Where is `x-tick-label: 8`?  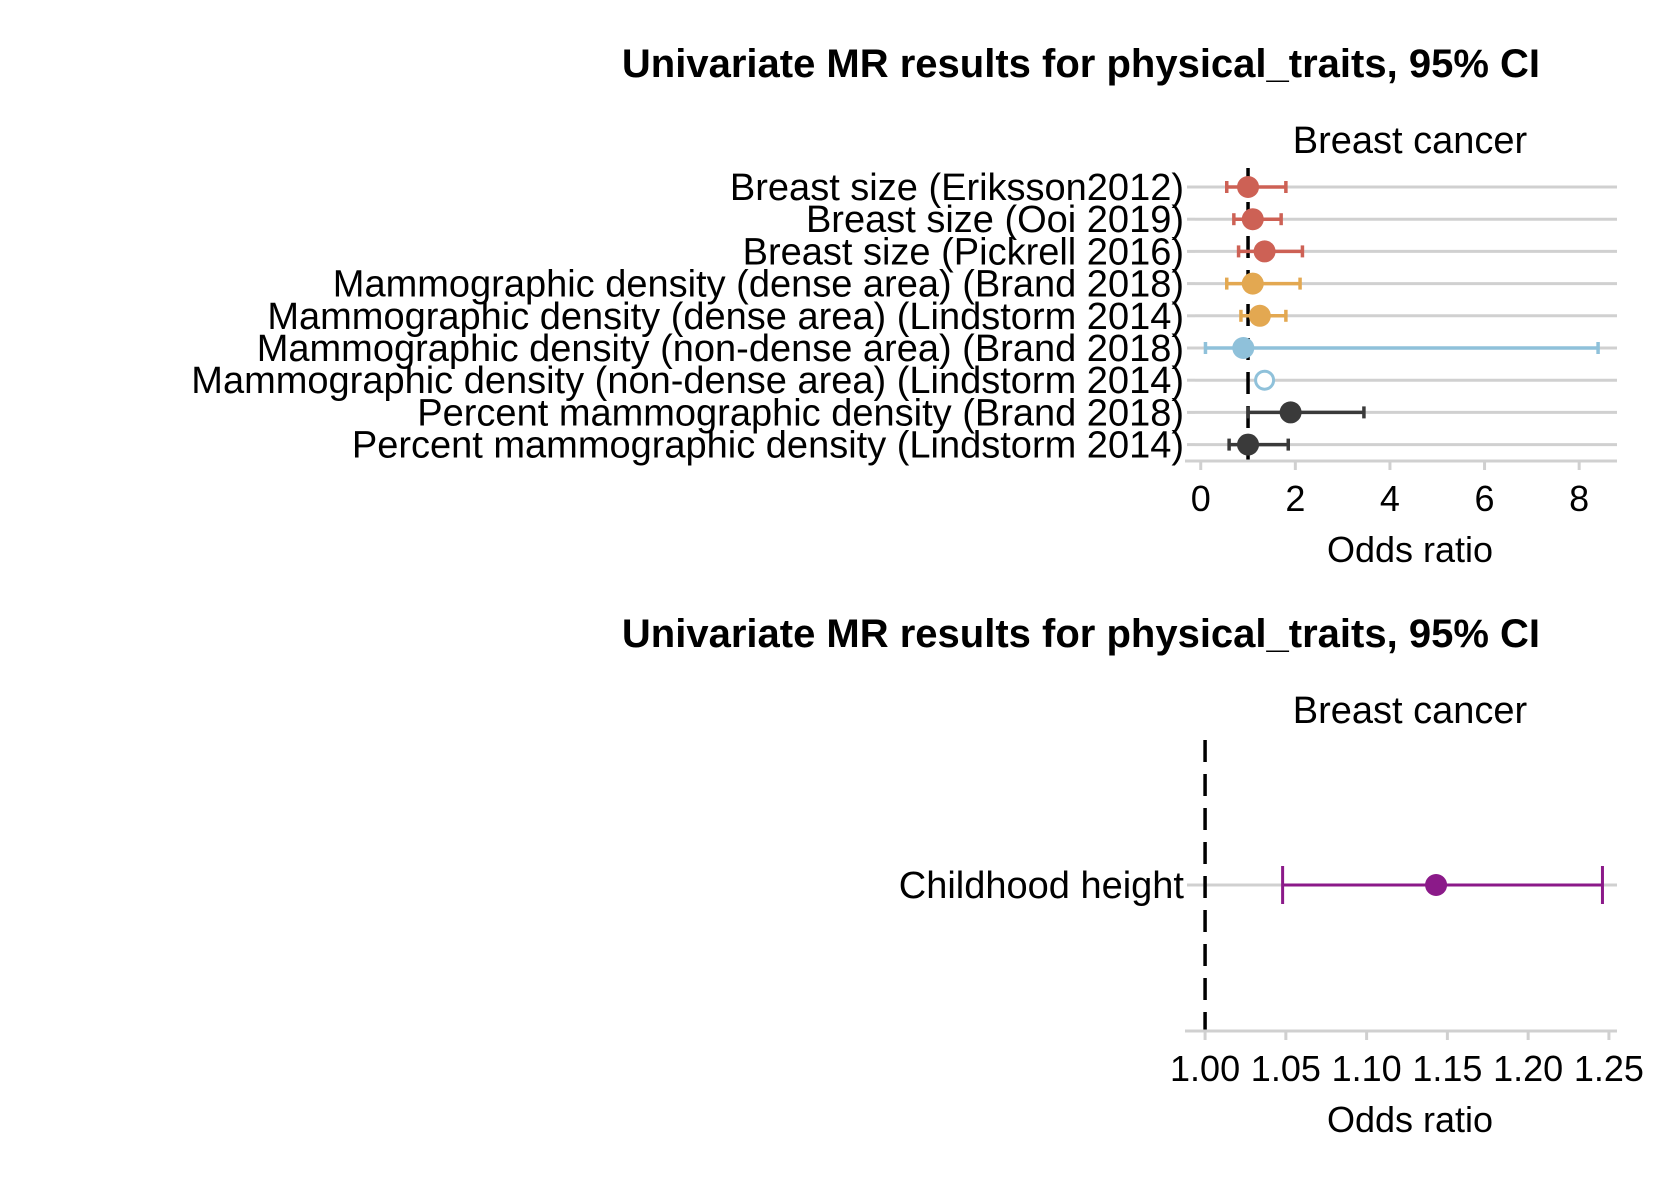 x-tick-label: 8 is located at coordinates (1579, 498).